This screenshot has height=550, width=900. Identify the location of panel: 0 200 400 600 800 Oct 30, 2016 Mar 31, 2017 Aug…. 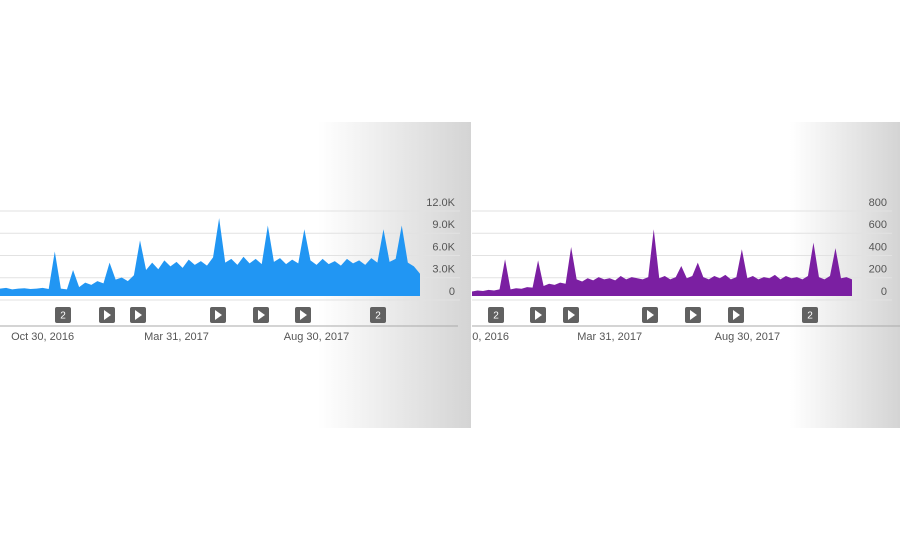
(673, 270).